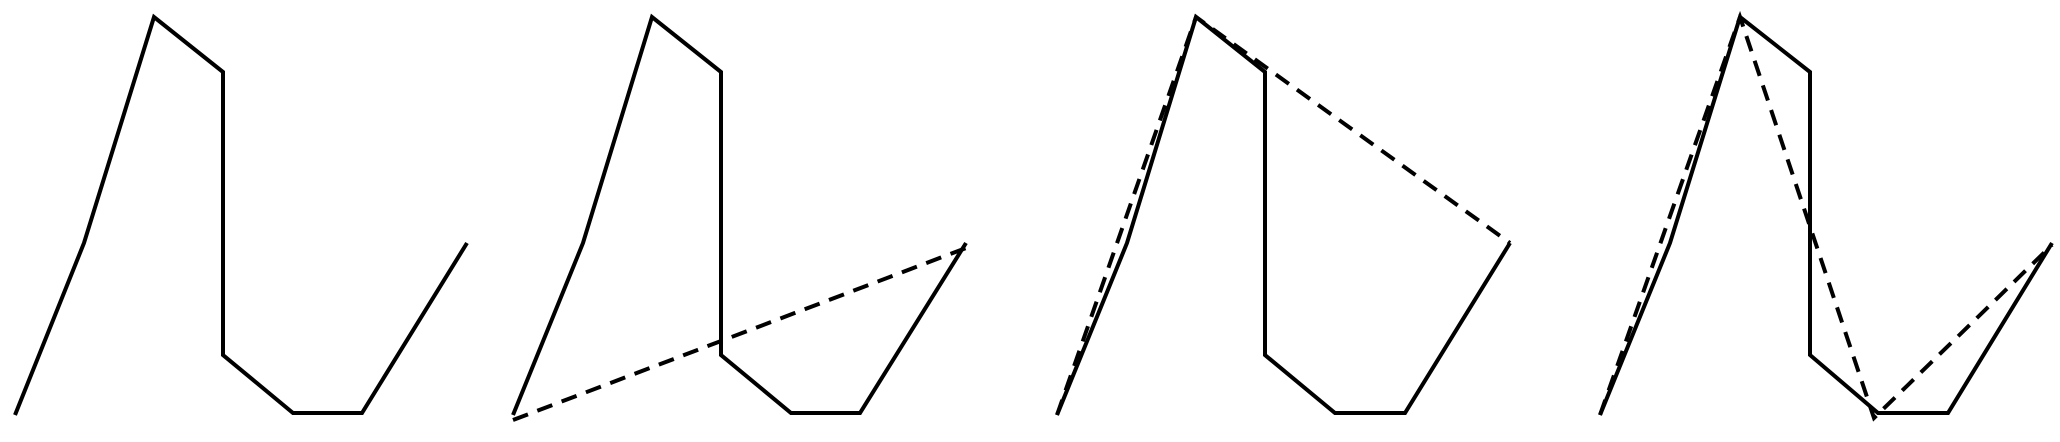 Image resolution: width=2060 pixels, height=442 pixels. I want to click on panel-2-dashed-segment, so click(739, 334).